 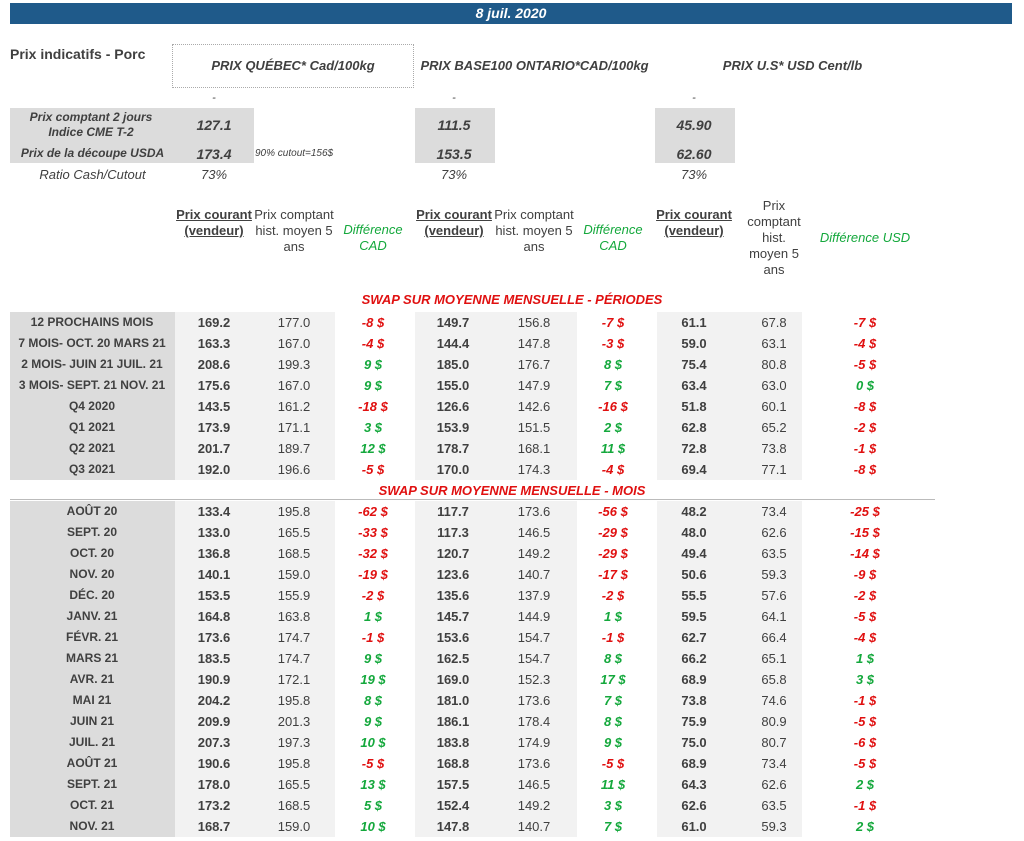 I want to click on difference: 1 $, so click(x=373, y=616).